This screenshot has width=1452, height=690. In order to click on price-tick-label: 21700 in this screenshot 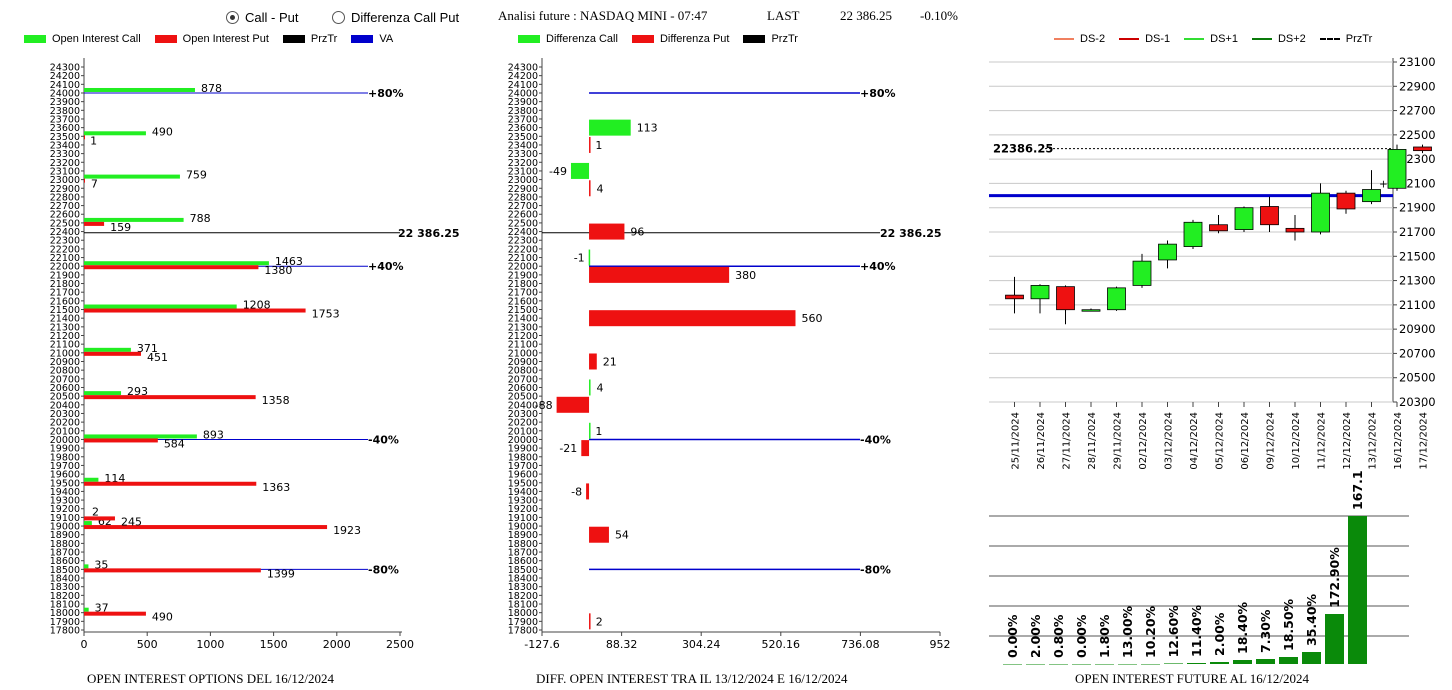, I will do `click(1417, 232)`.